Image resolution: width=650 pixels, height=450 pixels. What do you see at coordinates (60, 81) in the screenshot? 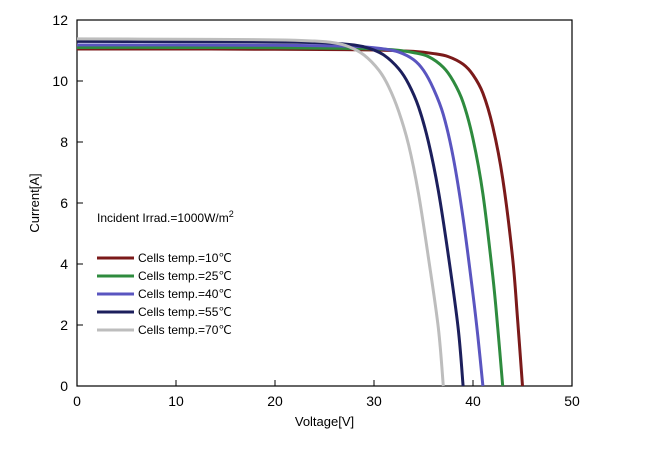
I see `y-tick-label: 10` at bounding box center [60, 81].